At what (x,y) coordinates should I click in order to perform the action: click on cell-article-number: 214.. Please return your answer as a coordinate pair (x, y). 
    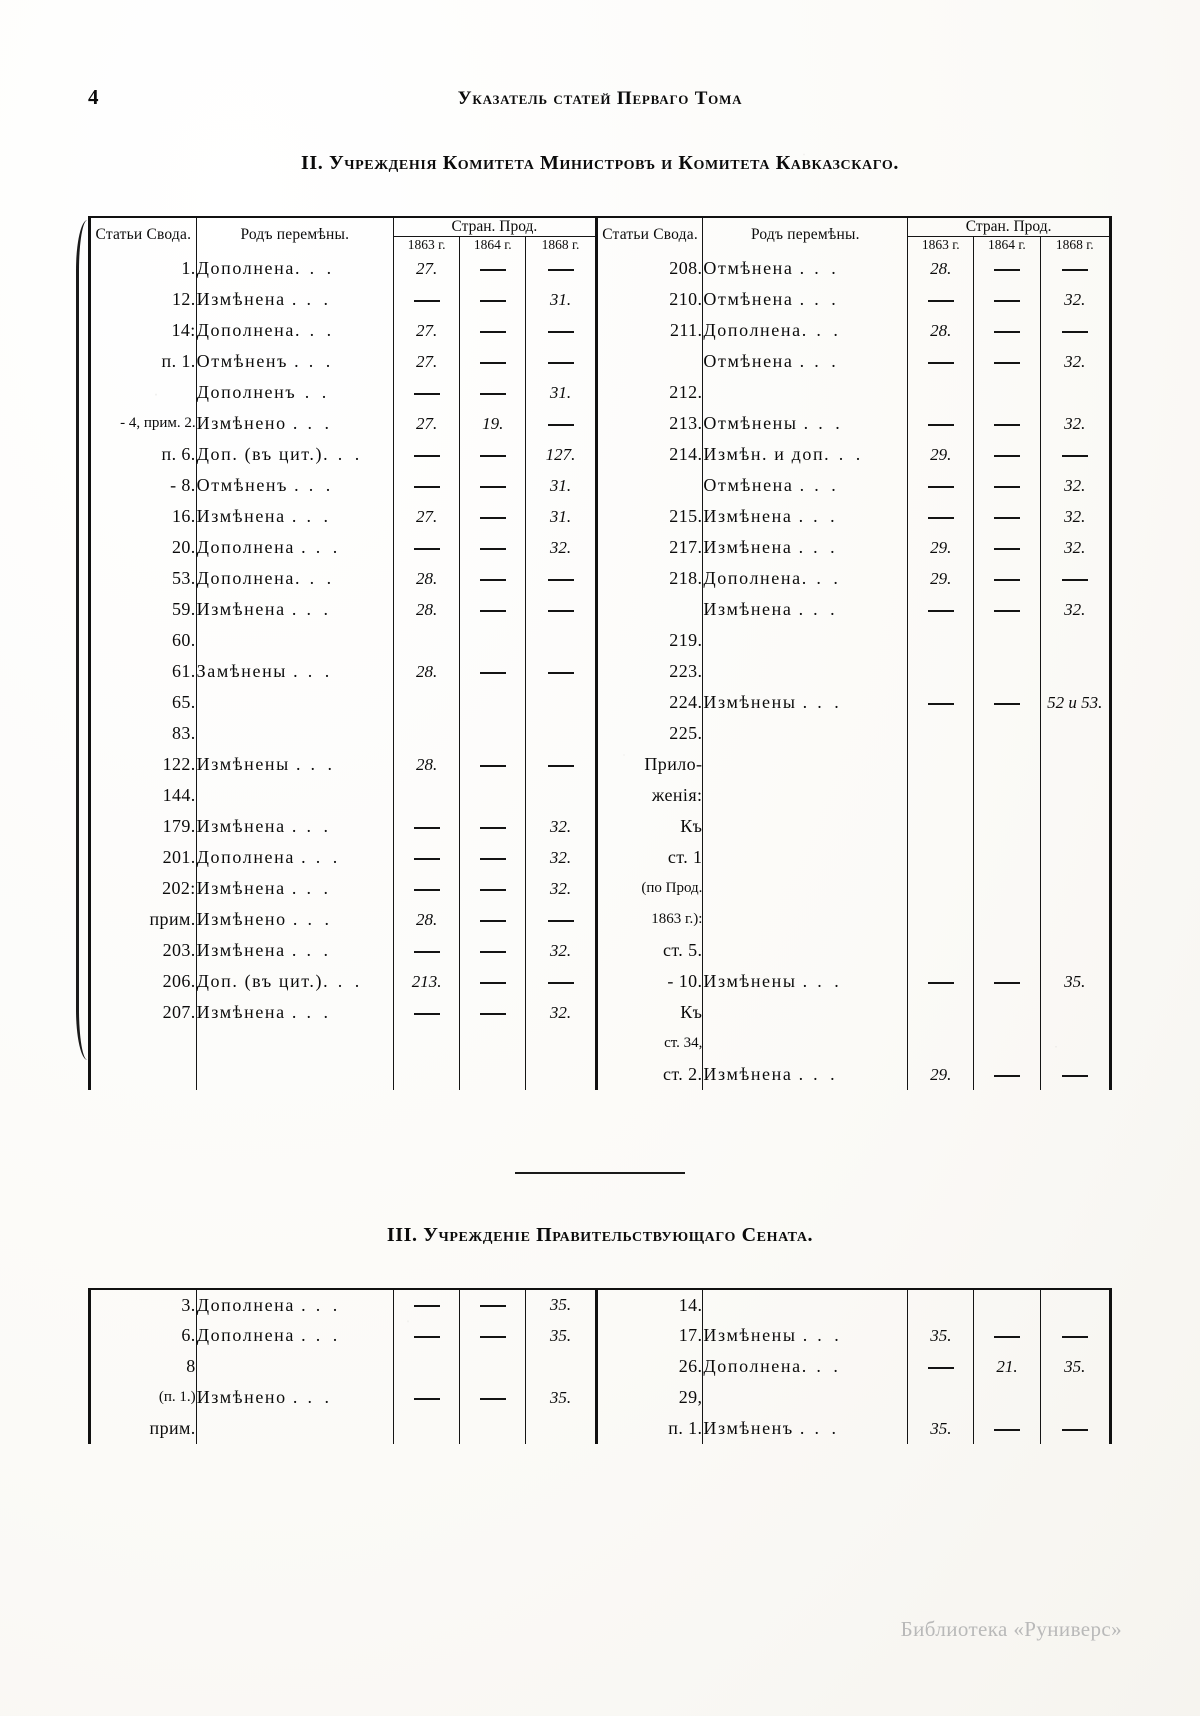
    Looking at the image, I should click on (649, 454).